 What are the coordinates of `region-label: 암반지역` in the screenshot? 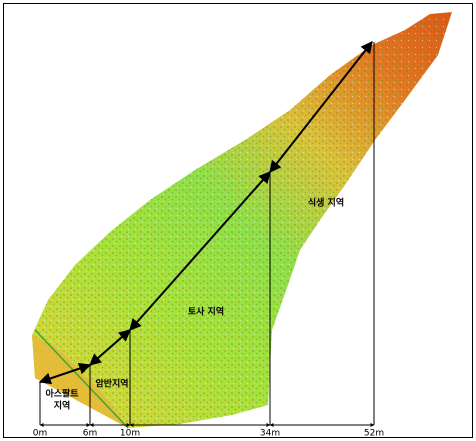 It's located at (111, 384).